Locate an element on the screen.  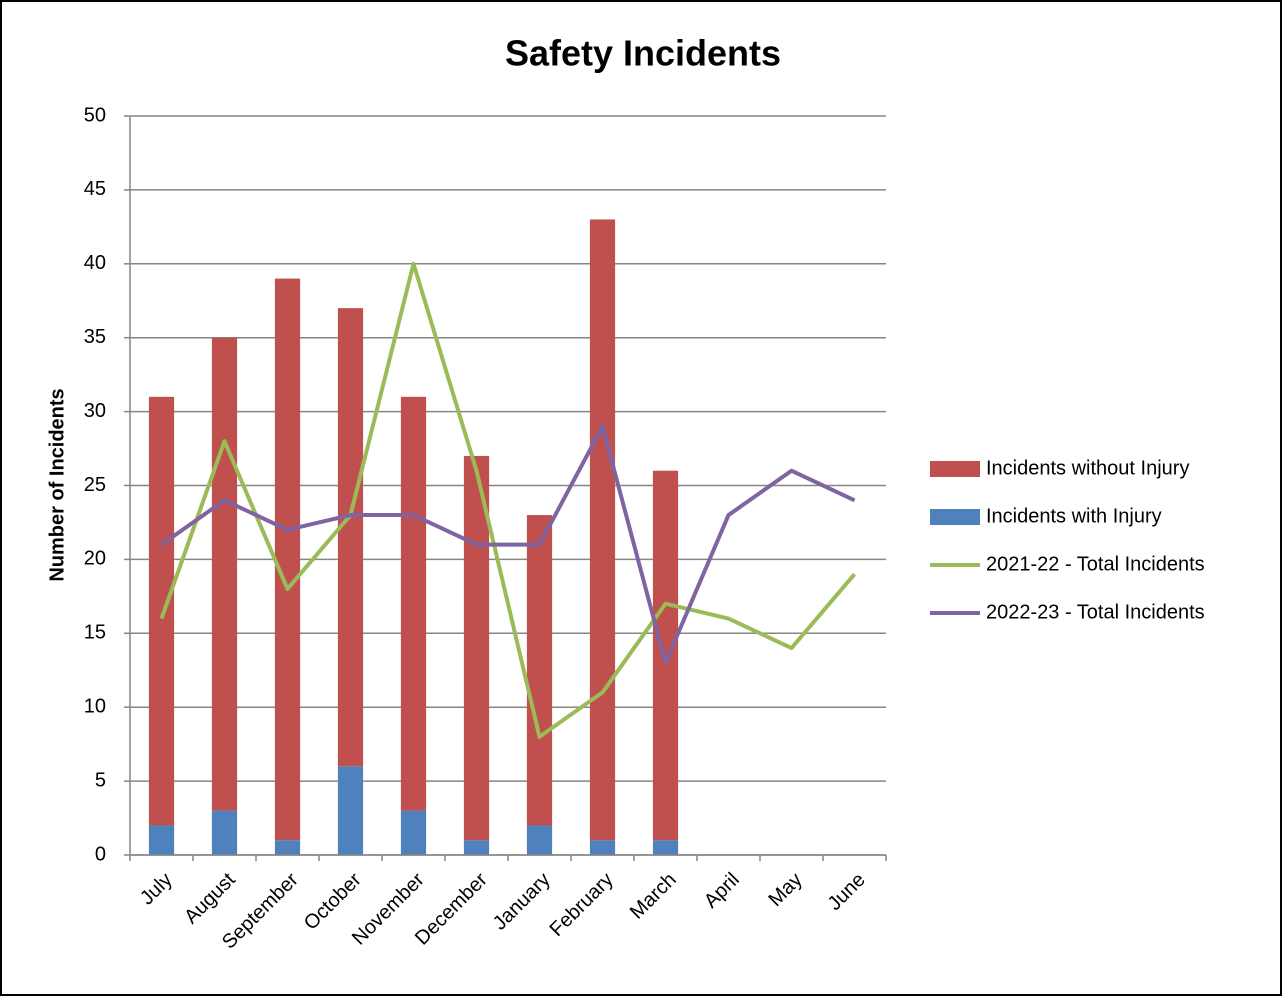
legend-label: Incidents without Injury is located at coordinates (1087, 468).